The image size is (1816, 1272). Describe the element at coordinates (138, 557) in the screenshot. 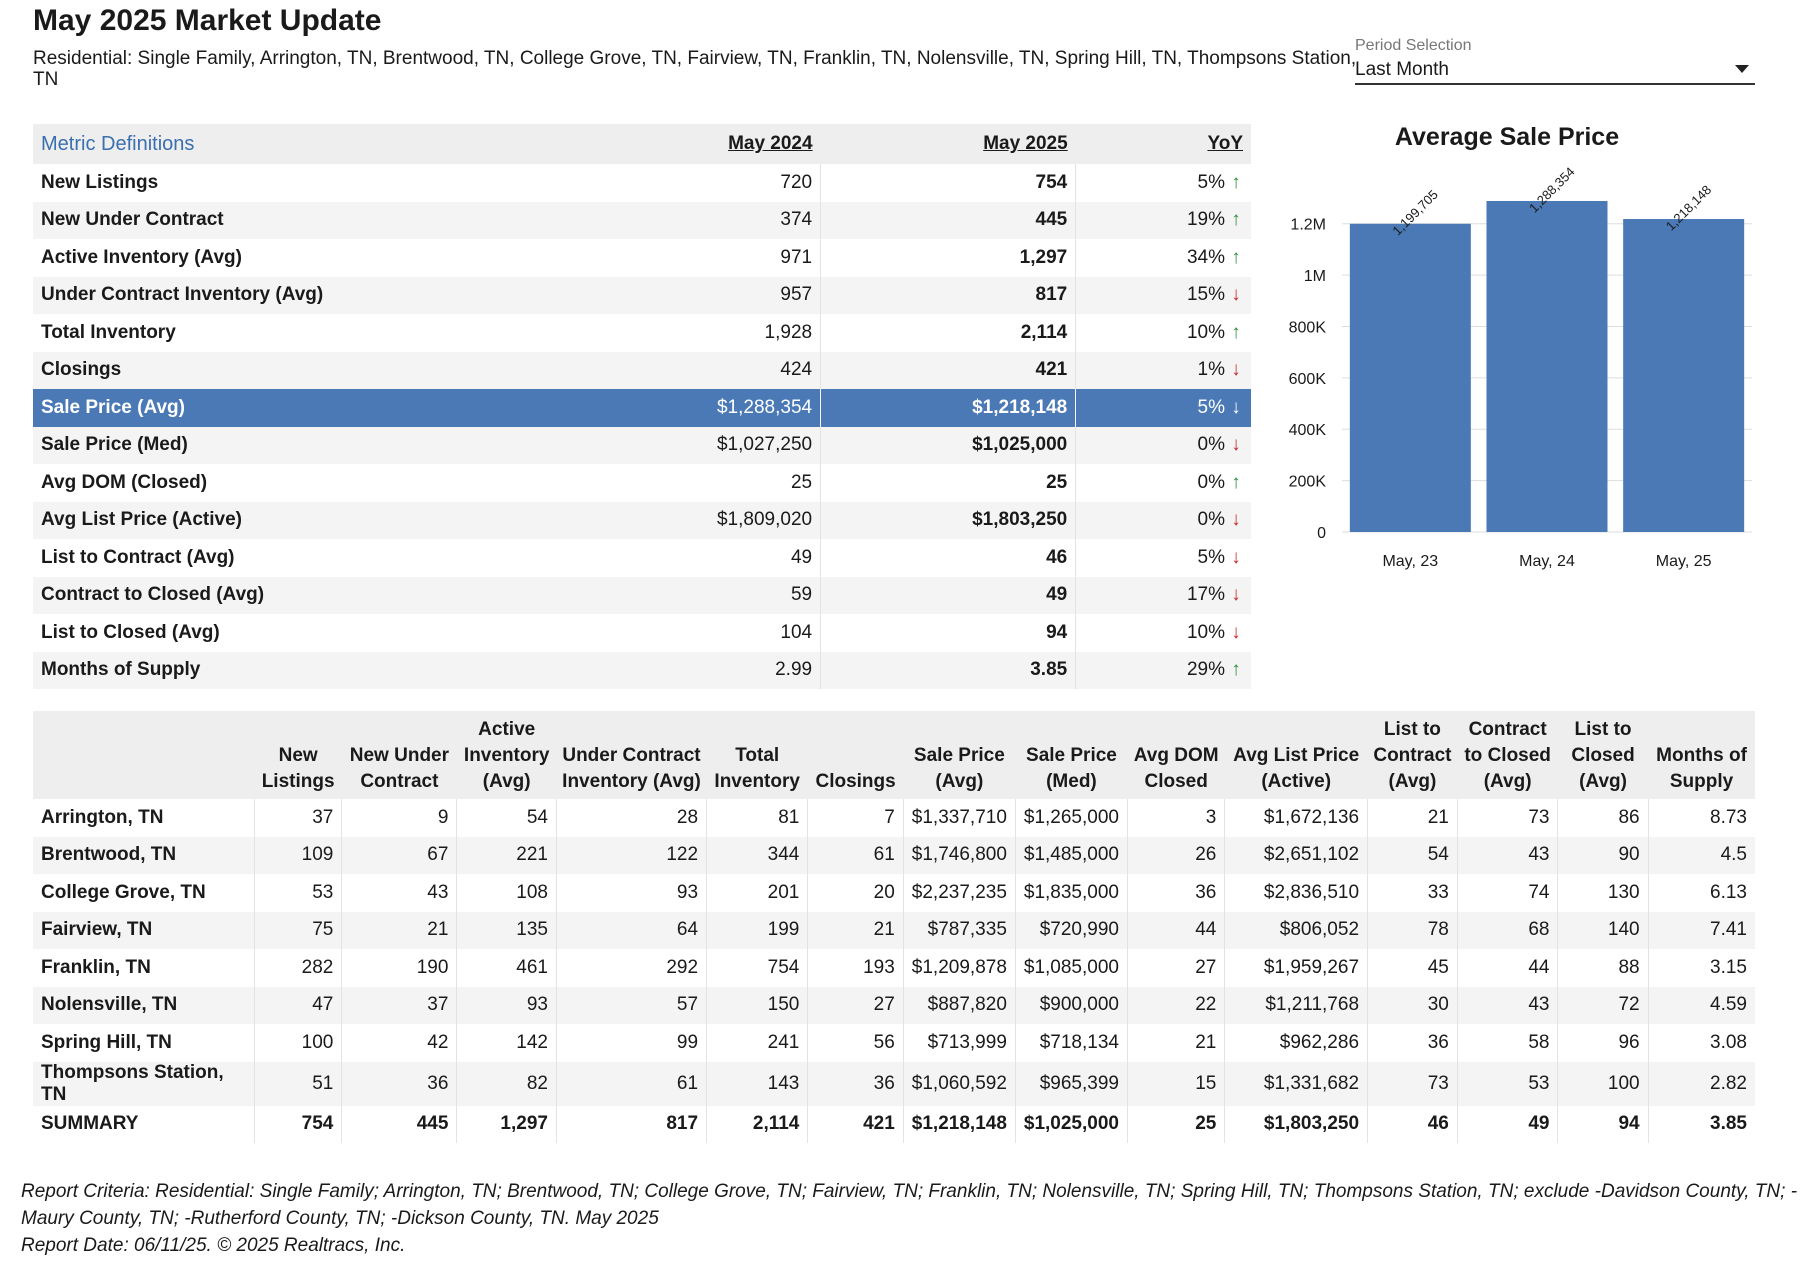

I see `metric-label: List to Contract (Avg)` at that location.